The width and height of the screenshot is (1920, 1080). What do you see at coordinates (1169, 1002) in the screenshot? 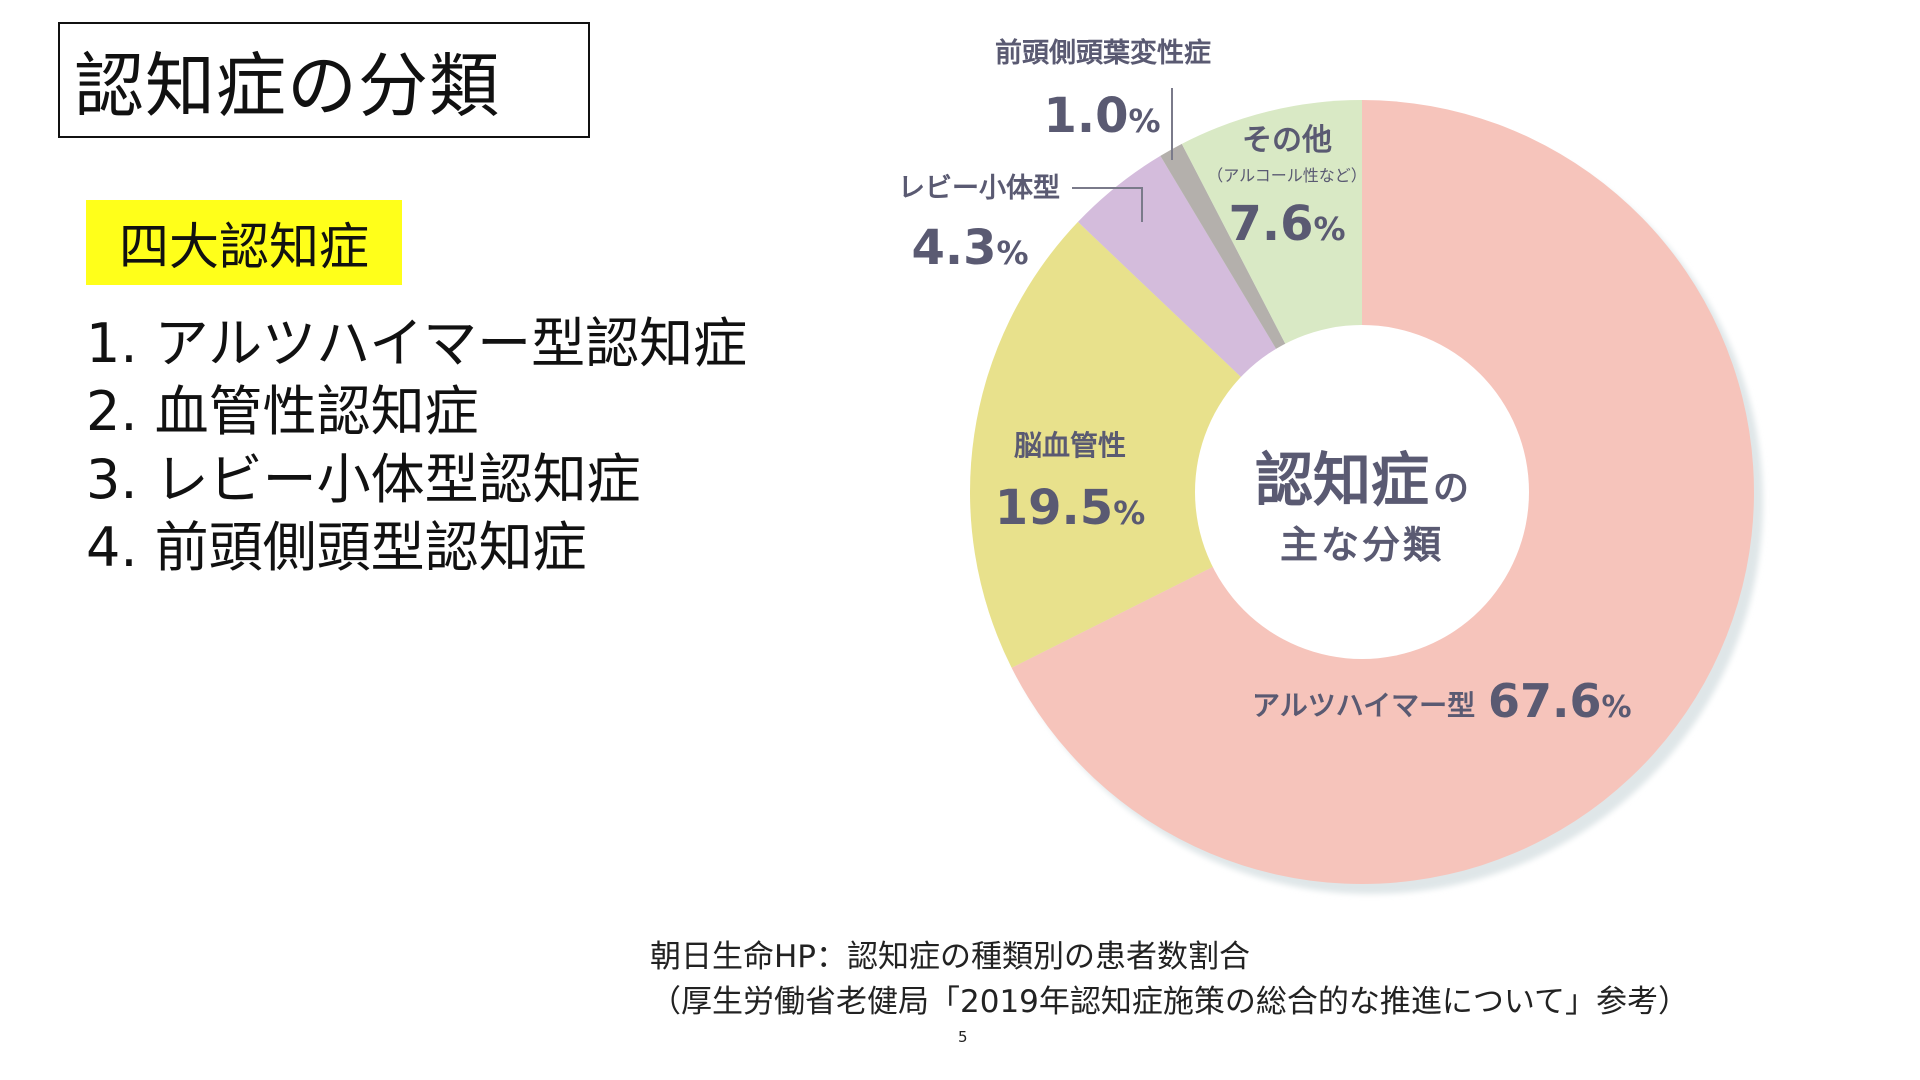
I see `source-line-2: （厚生労働省老健局「2019年認知症施策の総合的な推進について」参考）` at bounding box center [1169, 1002].